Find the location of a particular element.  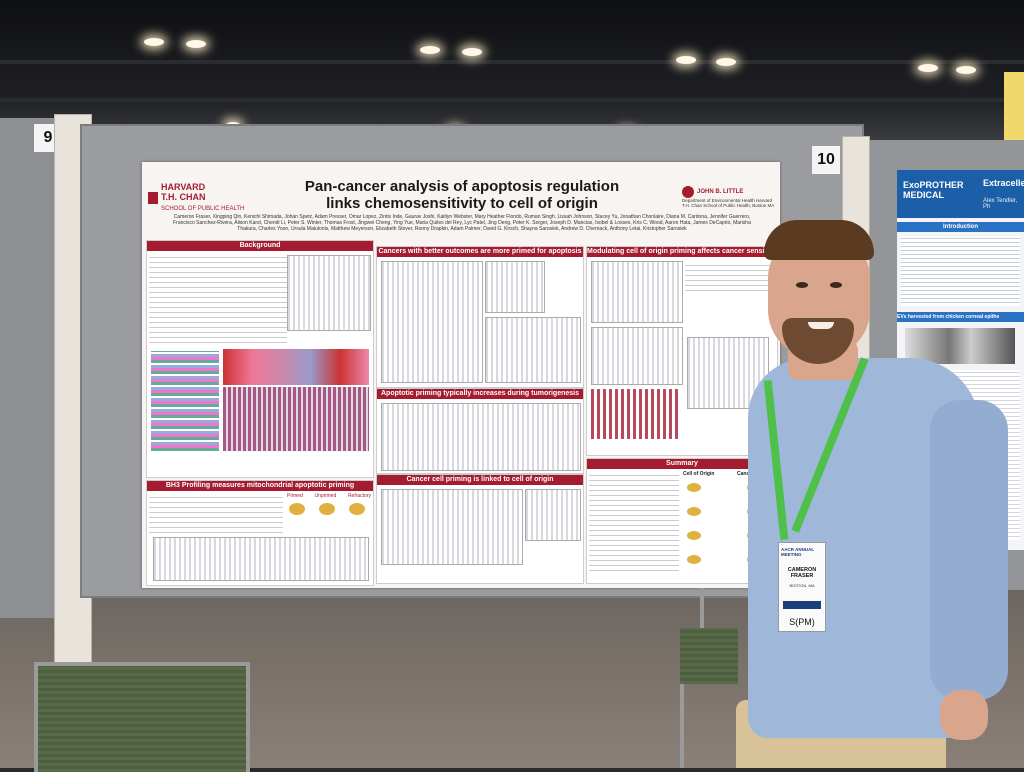

cell-origin-boxplot is located at coordinates (452, 527).